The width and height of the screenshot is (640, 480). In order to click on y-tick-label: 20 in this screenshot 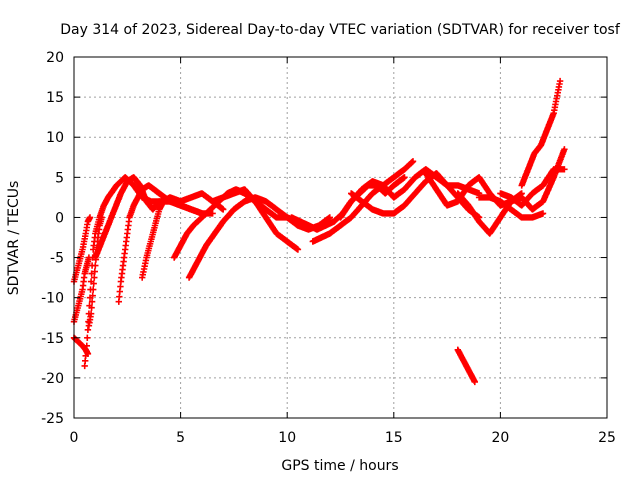, I will do `click(55, 58)`.